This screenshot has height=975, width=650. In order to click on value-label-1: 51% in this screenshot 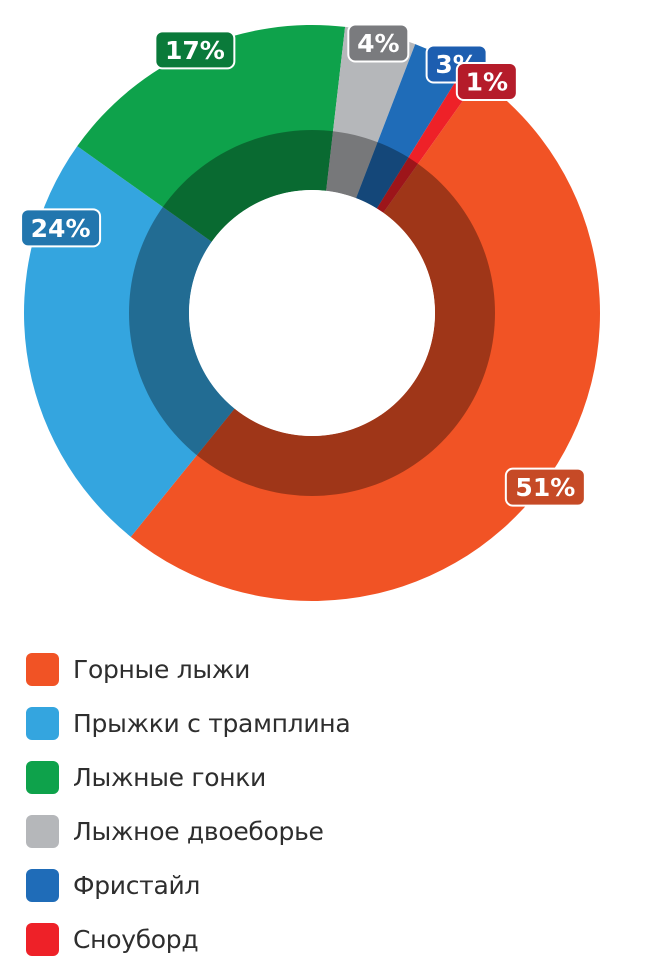, I will do `click(545, 487)`.